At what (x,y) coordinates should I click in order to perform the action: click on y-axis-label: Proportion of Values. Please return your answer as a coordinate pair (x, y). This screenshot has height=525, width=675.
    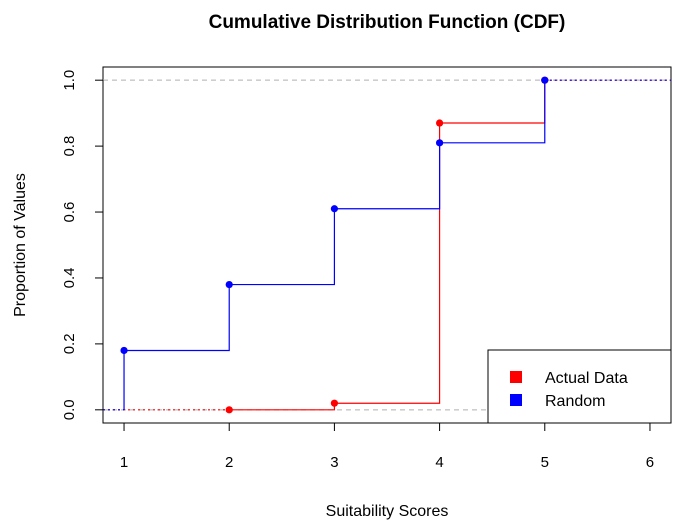
    Looking at the image, I should click on (20, 245).